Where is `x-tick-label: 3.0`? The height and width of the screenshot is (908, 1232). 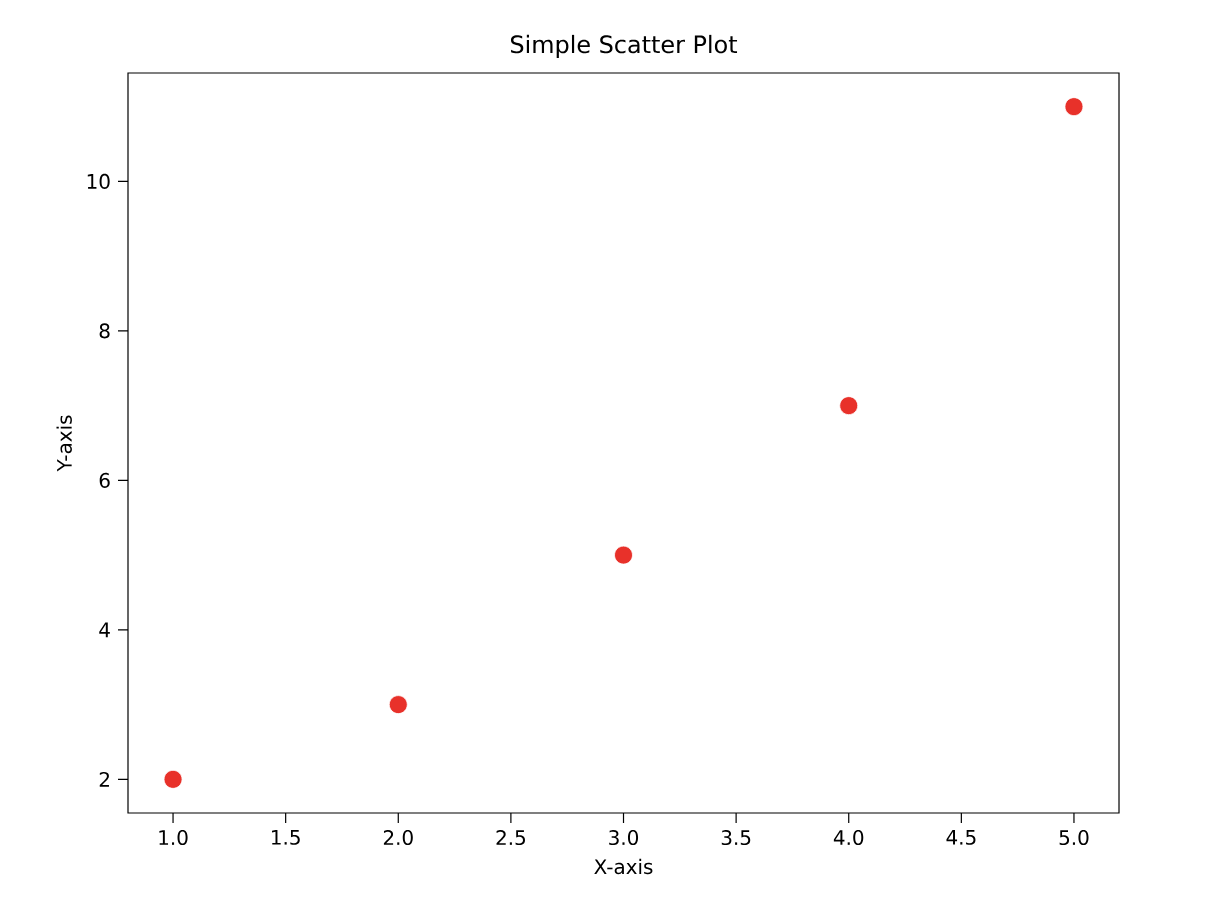
x-tick-label: 3.0 is located at coordinates (624, 838).